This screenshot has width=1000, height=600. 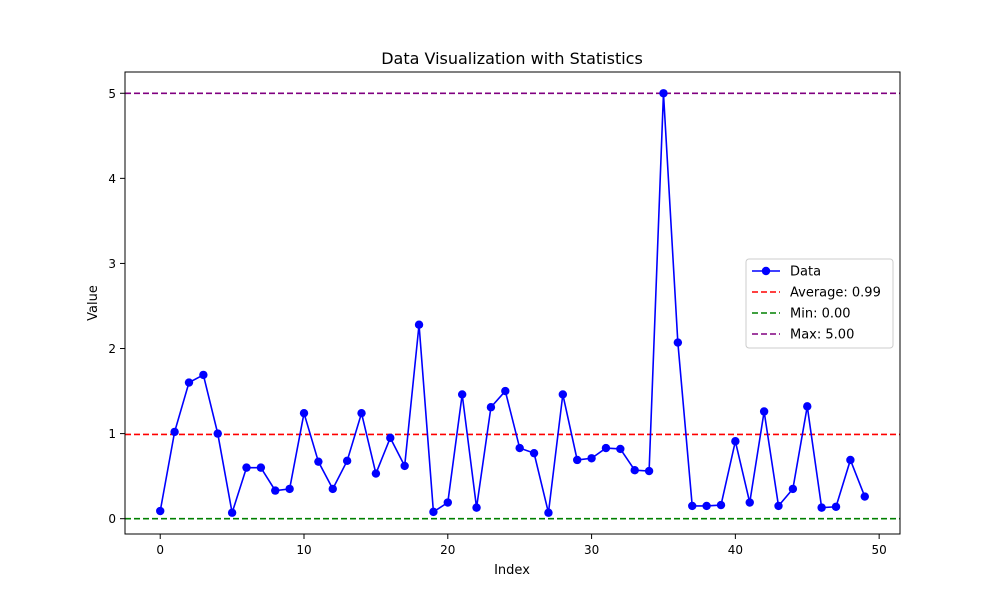 I want to click on y-tick-label: 2, so click(x=112, y=349).